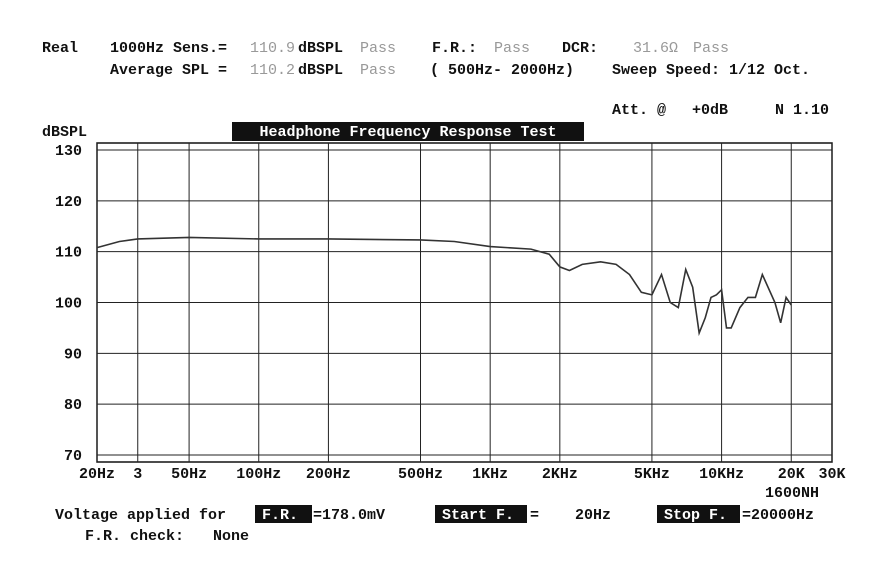  Describe the element at coordinates (778, 515) in the screenshot. I see `stop-value: =20000Hz` at that location.